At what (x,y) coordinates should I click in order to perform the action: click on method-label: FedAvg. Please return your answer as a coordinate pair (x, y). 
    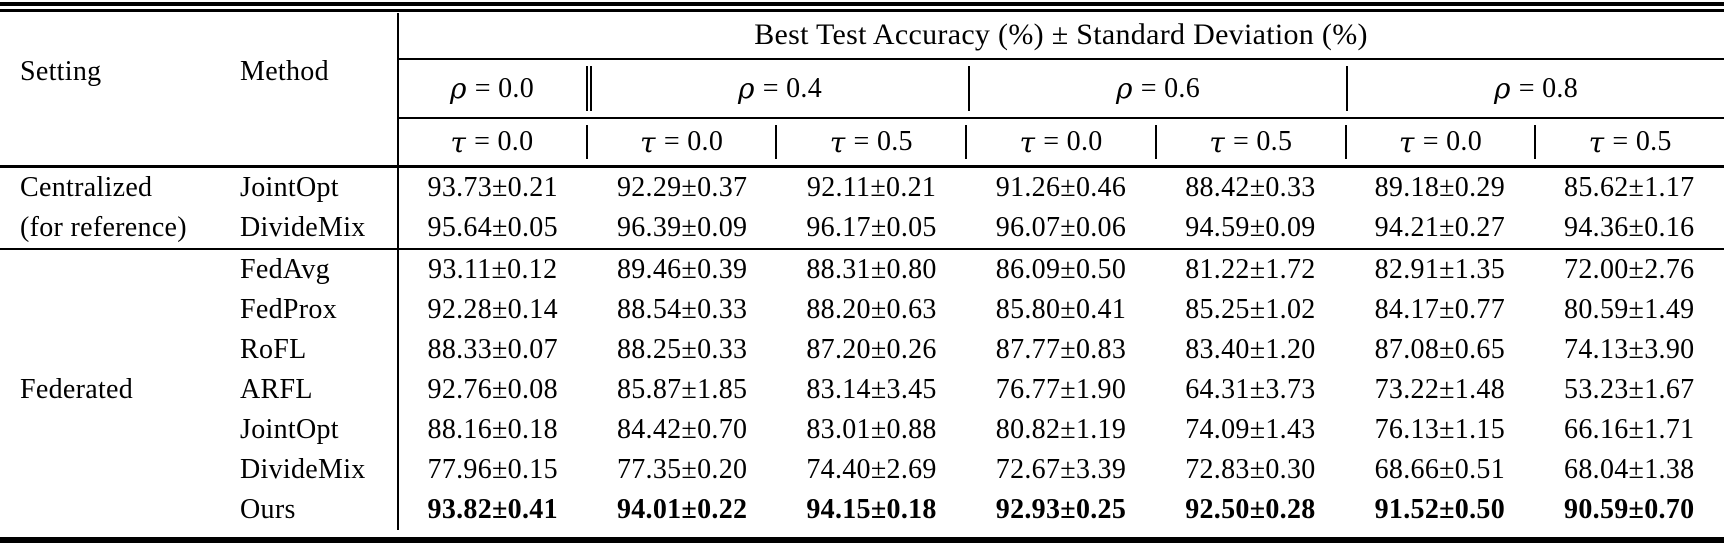
    Looking at the image, I should click on (285, 269).